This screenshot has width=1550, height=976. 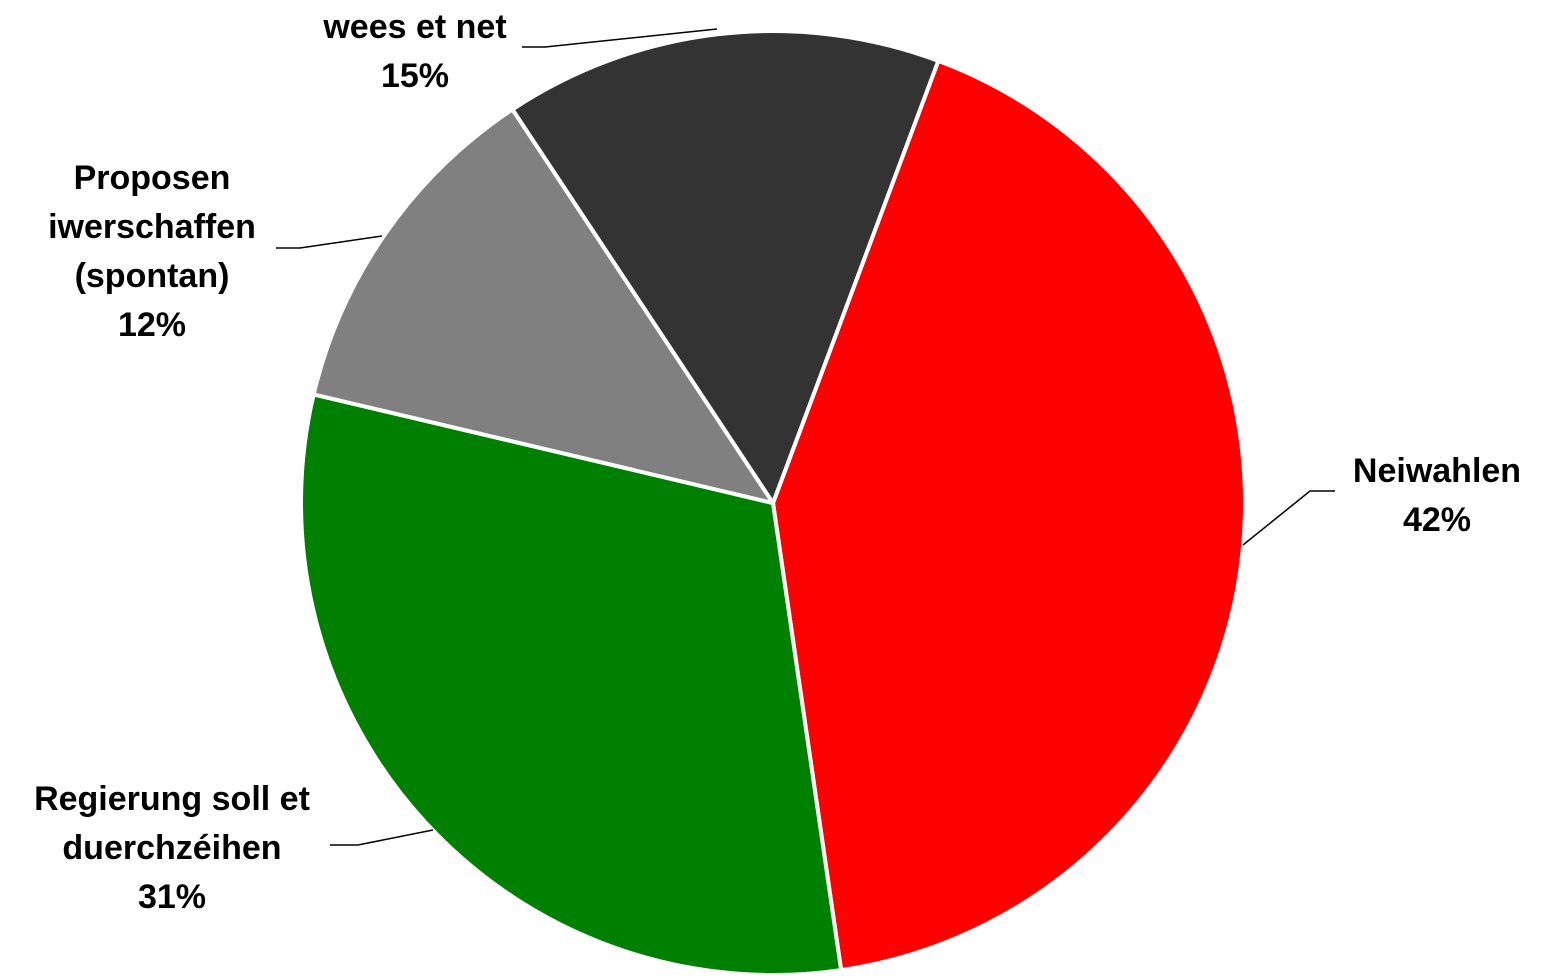 What do you see at coordinates (414, 51) in the screenshot?
I see `slice-label: wees et net 15%` at bounding box center [414, 51].